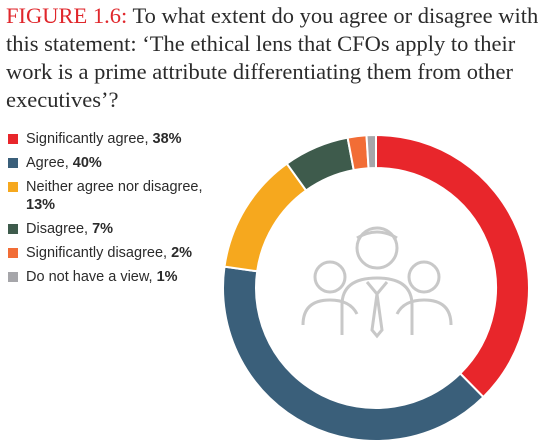 The width and height of the screenshot is (555, 446). I want to click on legend-label: Agree,, so click(47, 163).